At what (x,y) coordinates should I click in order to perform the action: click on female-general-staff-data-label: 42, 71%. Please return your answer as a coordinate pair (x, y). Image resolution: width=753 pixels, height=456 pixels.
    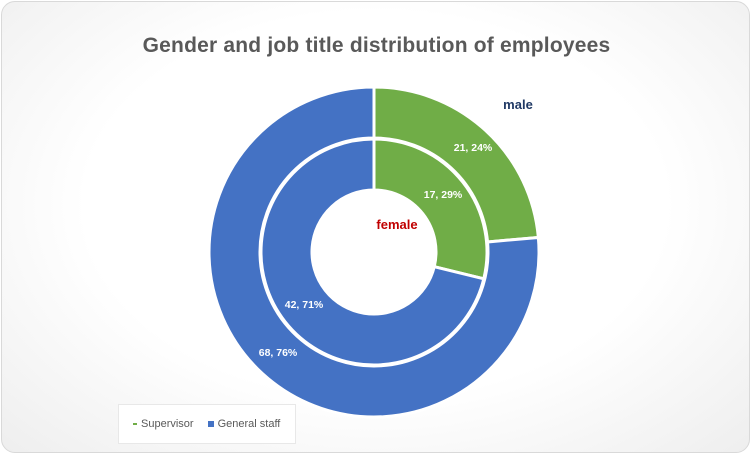
    Looking at the image, I should click on (304, 305).